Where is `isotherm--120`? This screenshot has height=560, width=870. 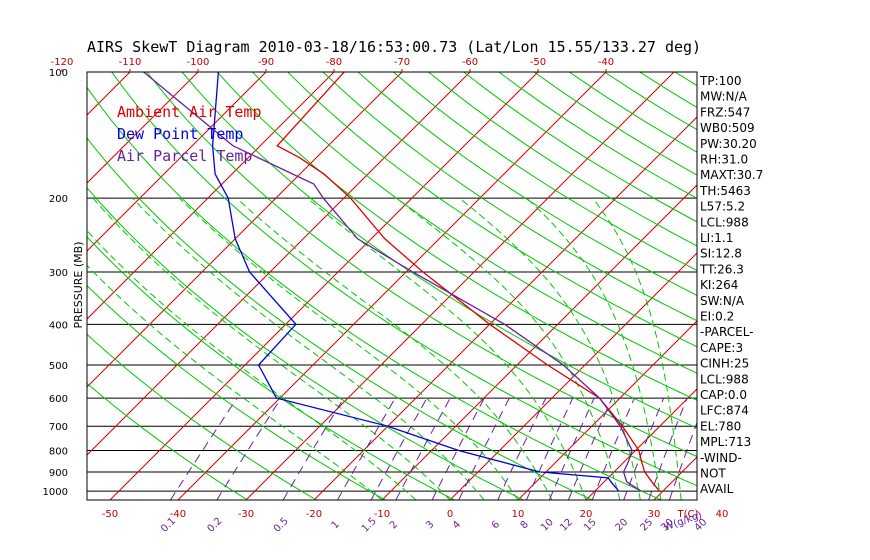 isotherm--120 is located at coordinates (31, 286).